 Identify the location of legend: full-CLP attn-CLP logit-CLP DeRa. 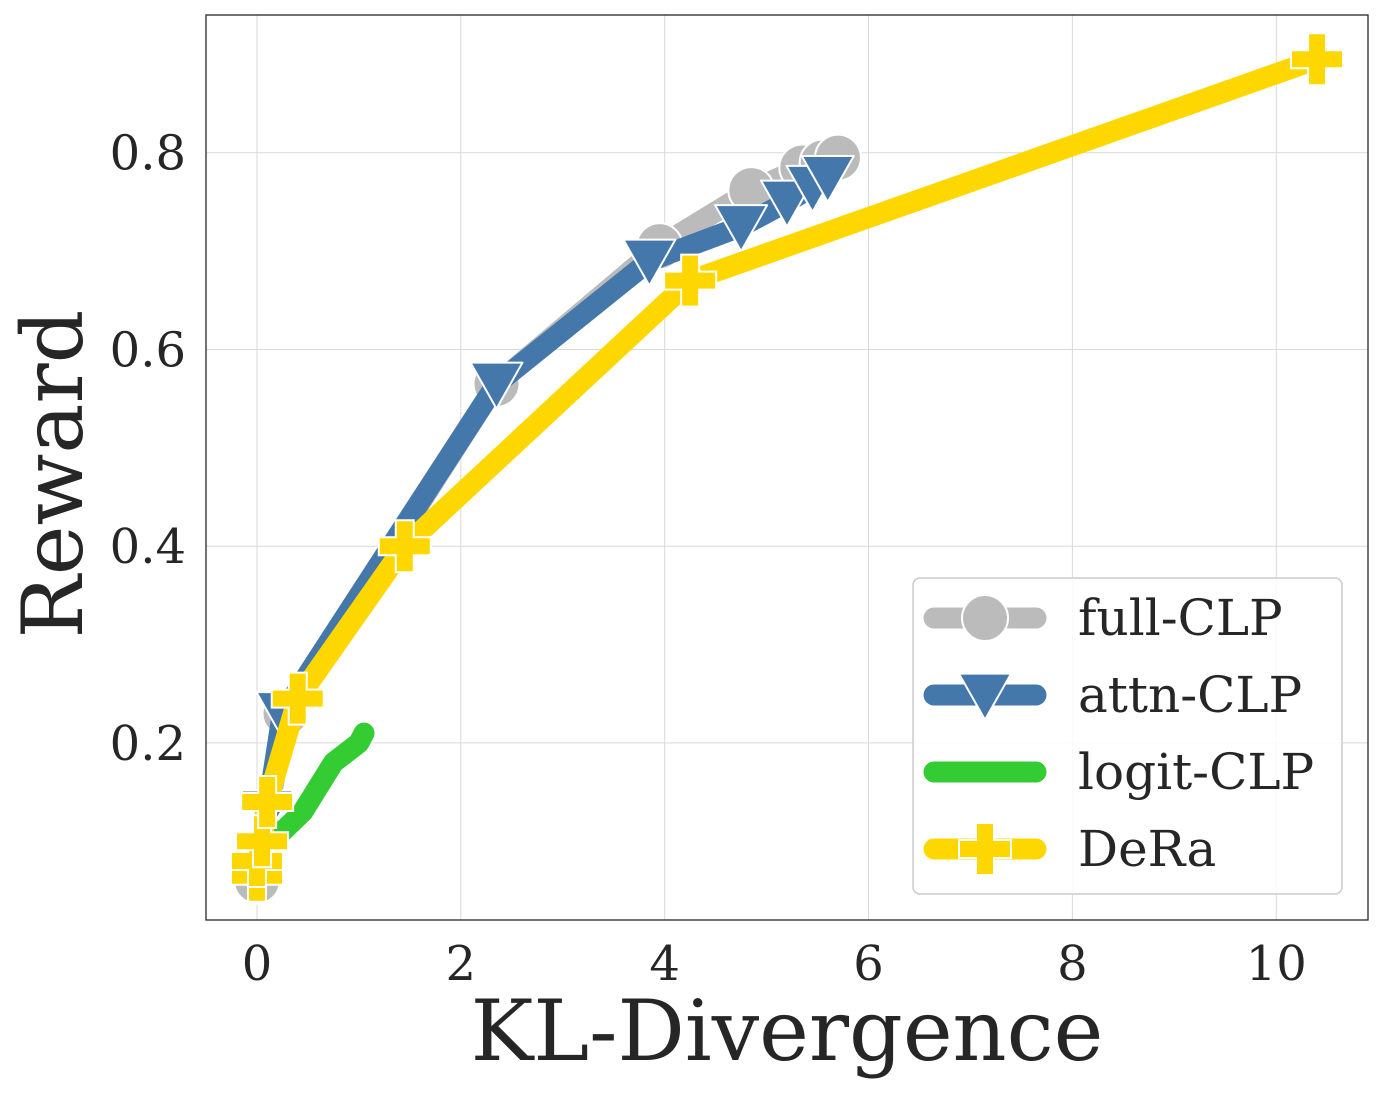
(1127, 736).